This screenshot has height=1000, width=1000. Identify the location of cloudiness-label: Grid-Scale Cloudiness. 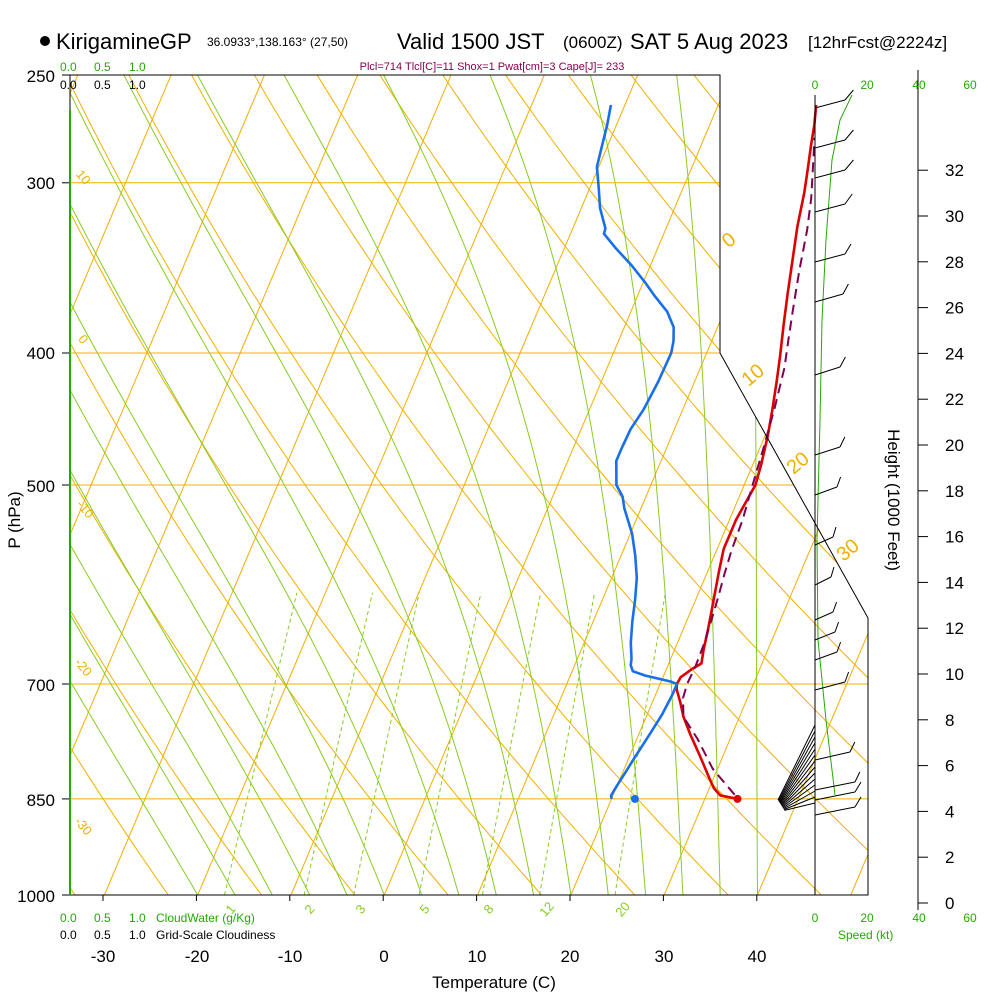
(215, 935).